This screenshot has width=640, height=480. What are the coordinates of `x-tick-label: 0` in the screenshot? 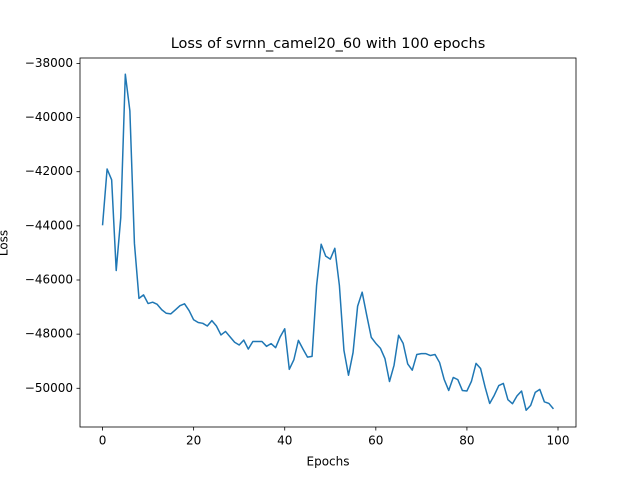 It's located at (103, 441).